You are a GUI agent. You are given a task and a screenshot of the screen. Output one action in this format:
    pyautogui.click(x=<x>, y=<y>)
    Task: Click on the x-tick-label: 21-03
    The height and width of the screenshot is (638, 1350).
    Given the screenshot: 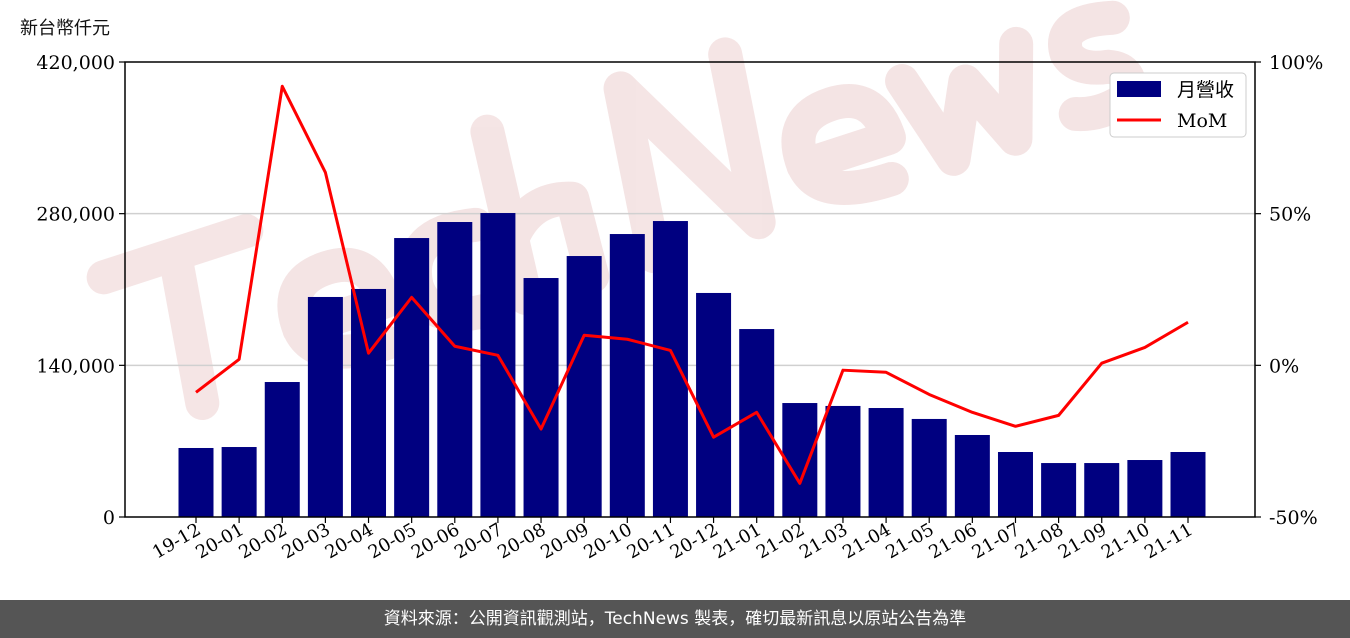 What is the action you would take?
    pyautogui.click(x=823, y=541)
    